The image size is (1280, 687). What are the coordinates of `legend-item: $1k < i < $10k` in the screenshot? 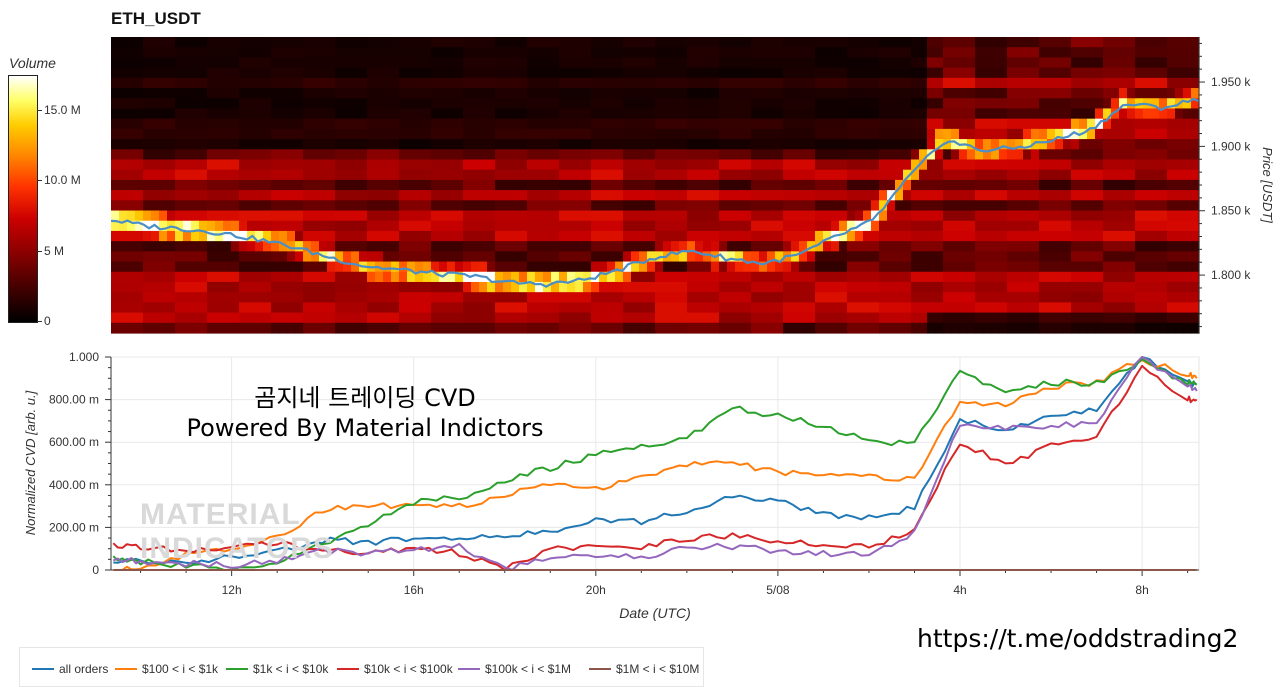 It's located at (277, 669).